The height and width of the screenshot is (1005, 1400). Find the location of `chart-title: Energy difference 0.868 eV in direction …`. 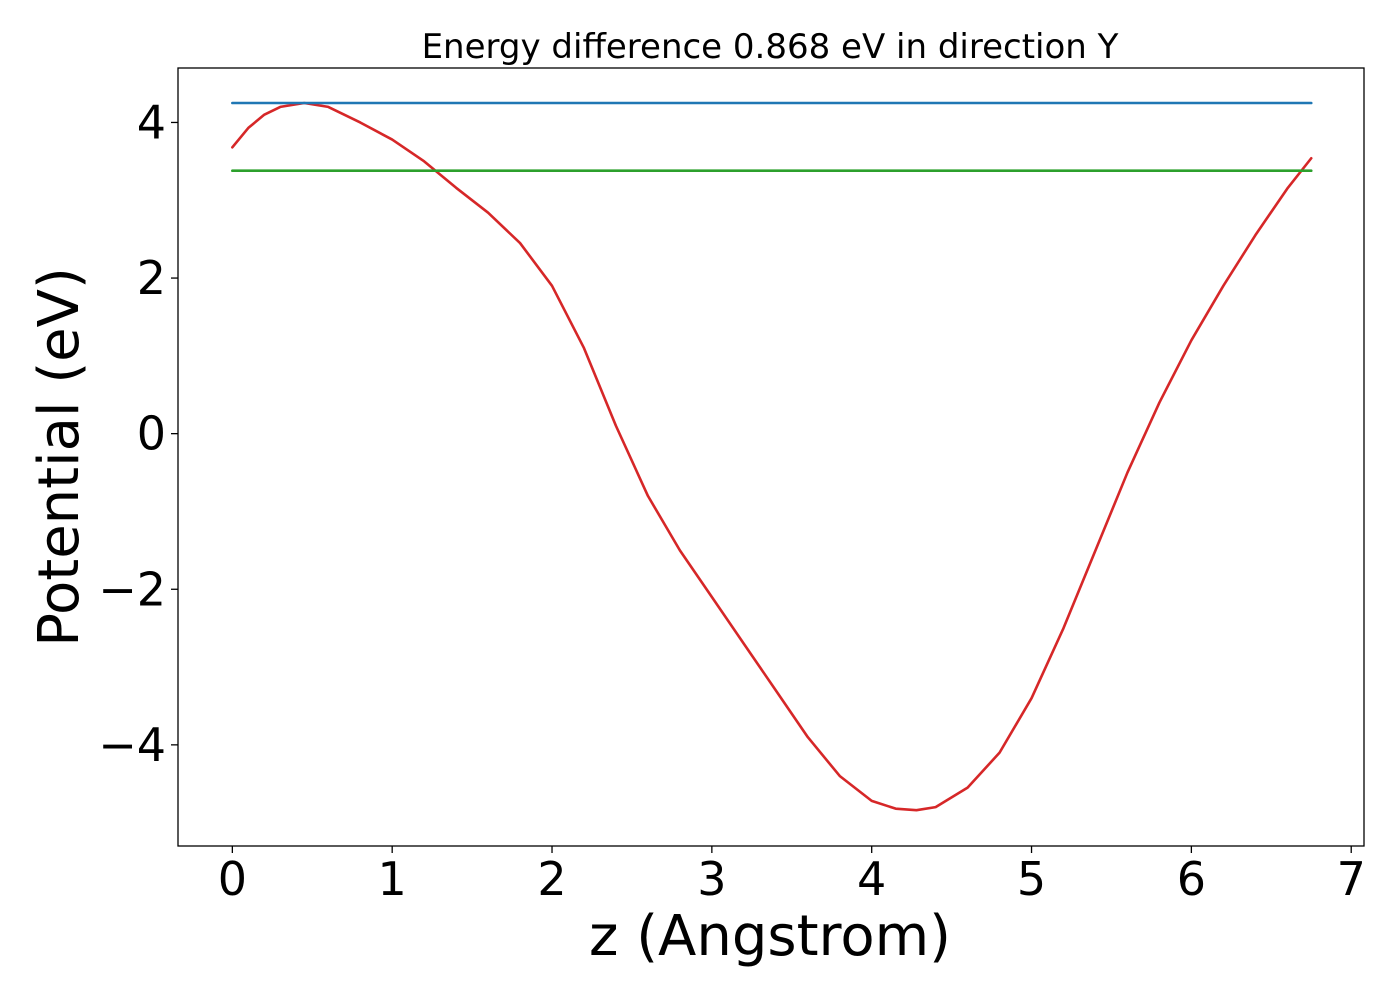

chart-title: Energy difference 0.868 eV in direction … is located at coordinates (770, 47).